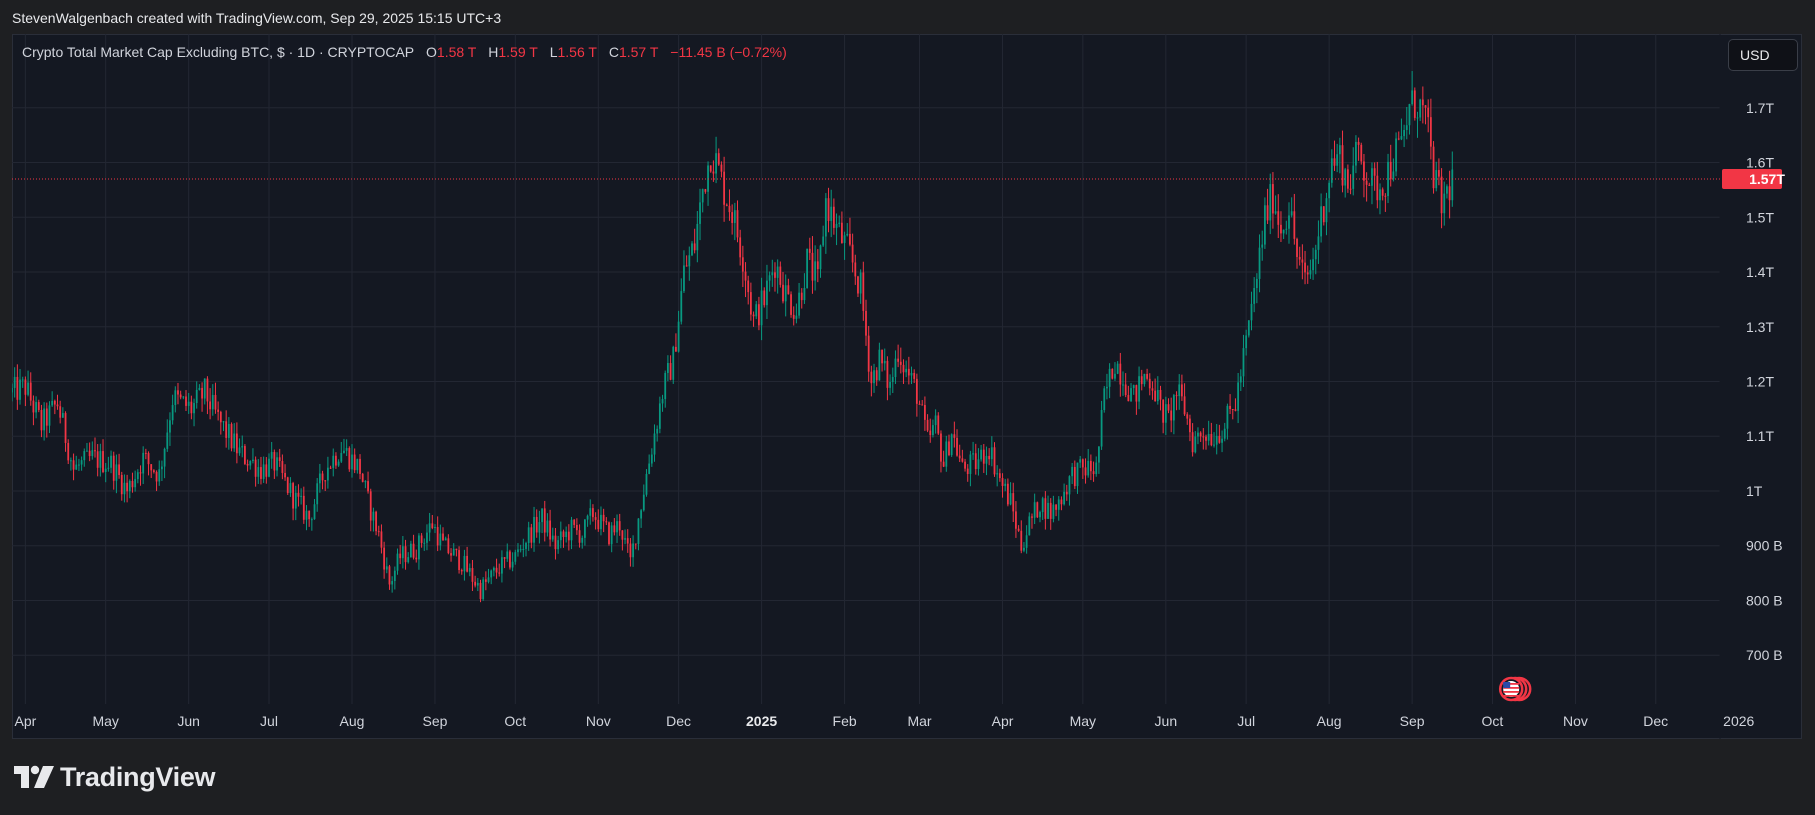  Describe the element at coordinates (269, 721) in the screenshot. I see `x-tick-label: Jul` at that location.